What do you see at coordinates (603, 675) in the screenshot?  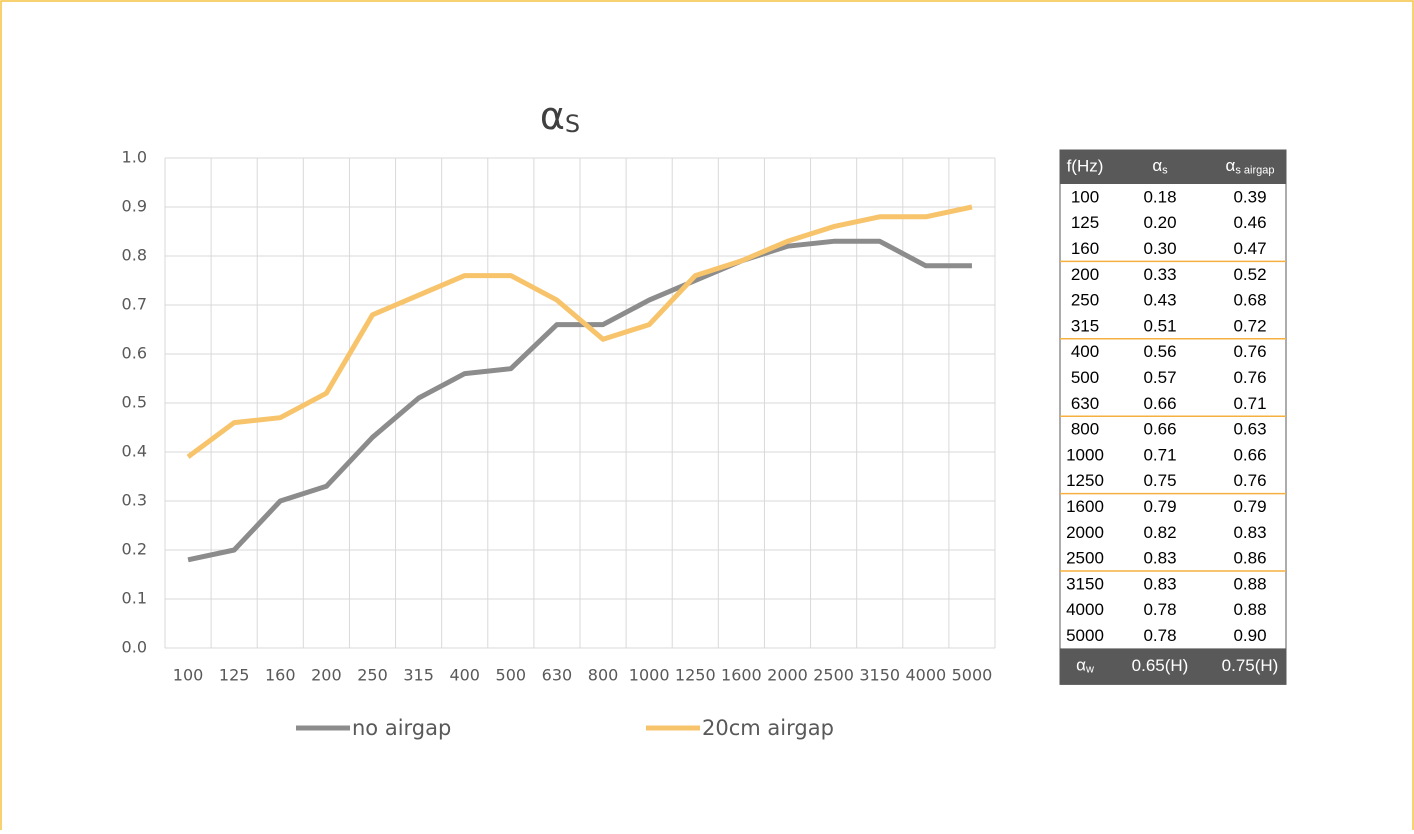 I see `x-tick-label: 800` at bounding box center [603, 675].